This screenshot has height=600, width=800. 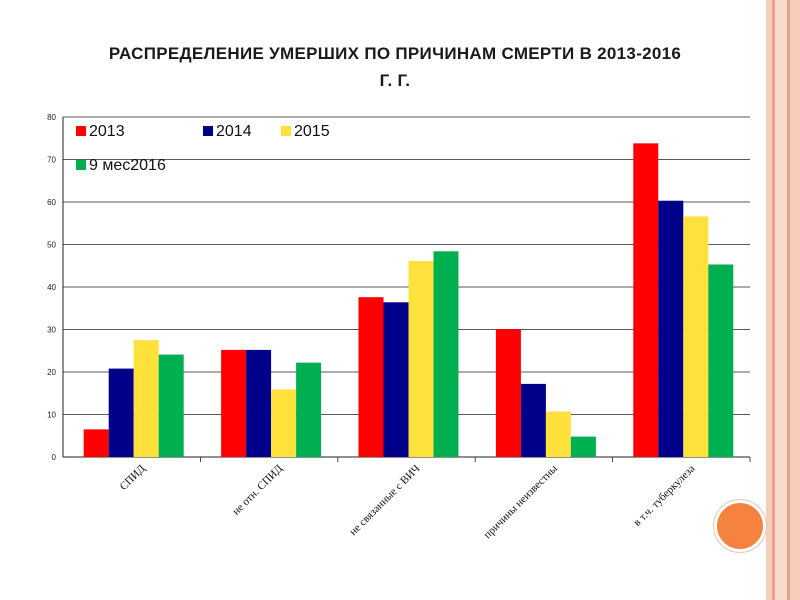 I want to click on legend-label: 2014, so click(x=234, y=131).